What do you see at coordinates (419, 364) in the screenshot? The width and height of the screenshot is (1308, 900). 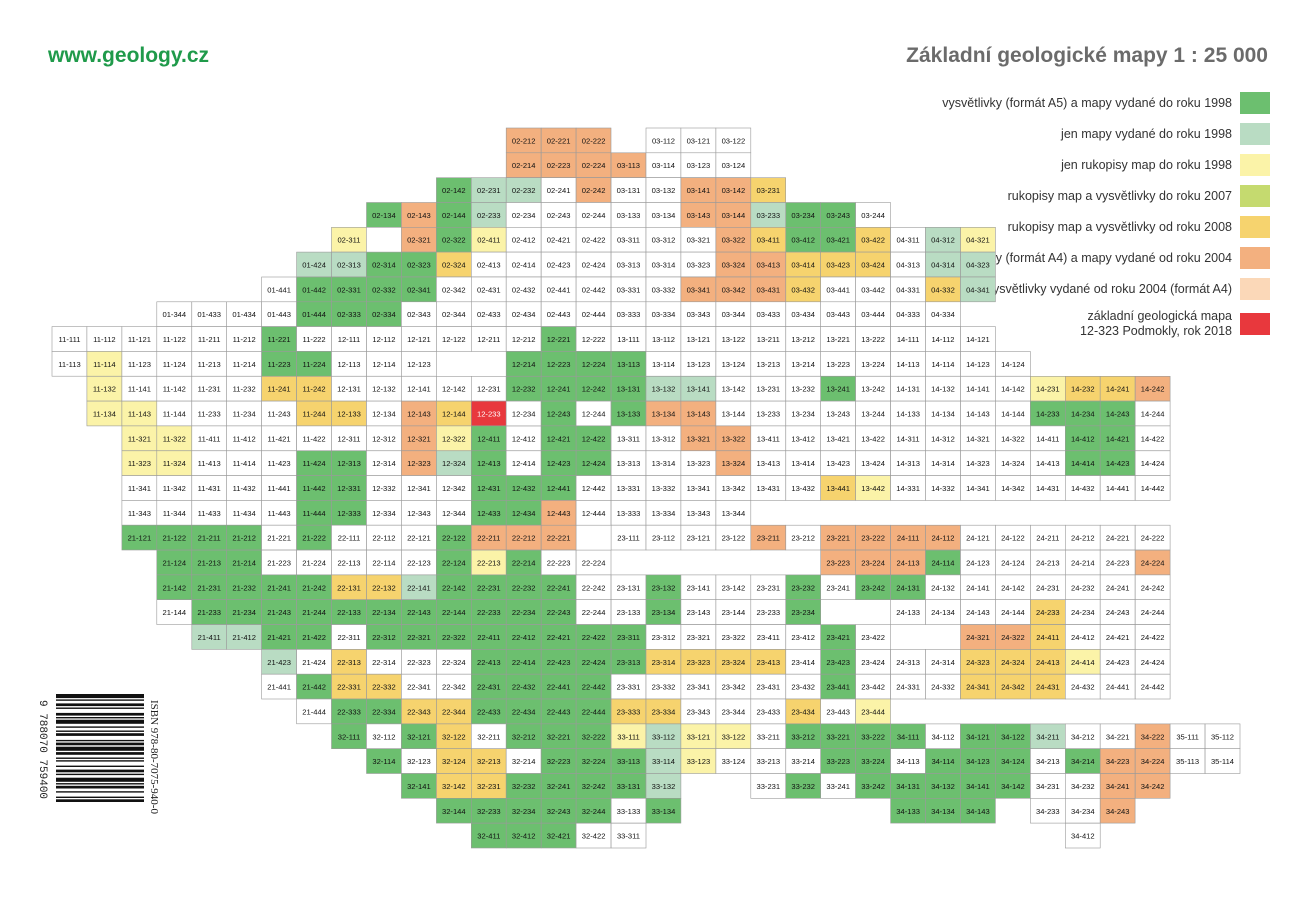 I see `map-sheet: 12-123` at bounding box center [419, 364].